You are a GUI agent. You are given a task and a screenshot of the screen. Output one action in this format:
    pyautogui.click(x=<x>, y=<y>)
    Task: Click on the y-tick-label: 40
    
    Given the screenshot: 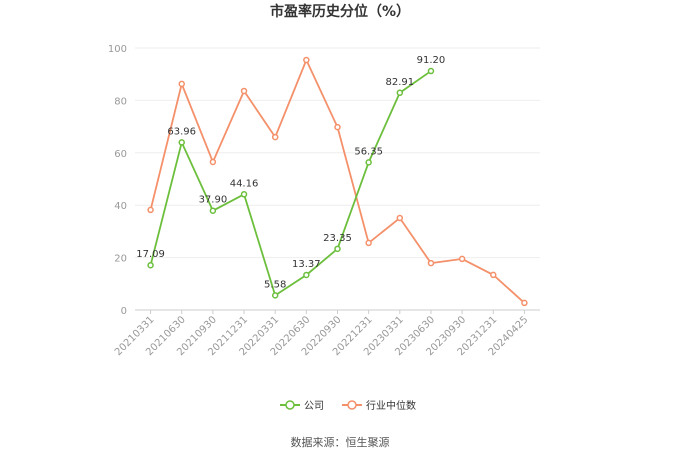 What is the action you would take?
    pyautogui.click(x=120, y=206)
    